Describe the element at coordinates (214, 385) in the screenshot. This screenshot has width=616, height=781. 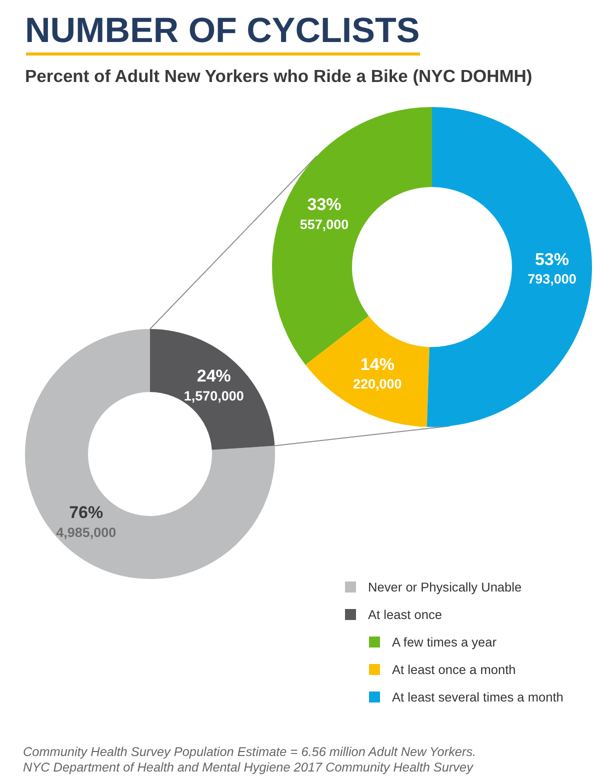
I see `data-label: 24% 1,570,000` at that location.